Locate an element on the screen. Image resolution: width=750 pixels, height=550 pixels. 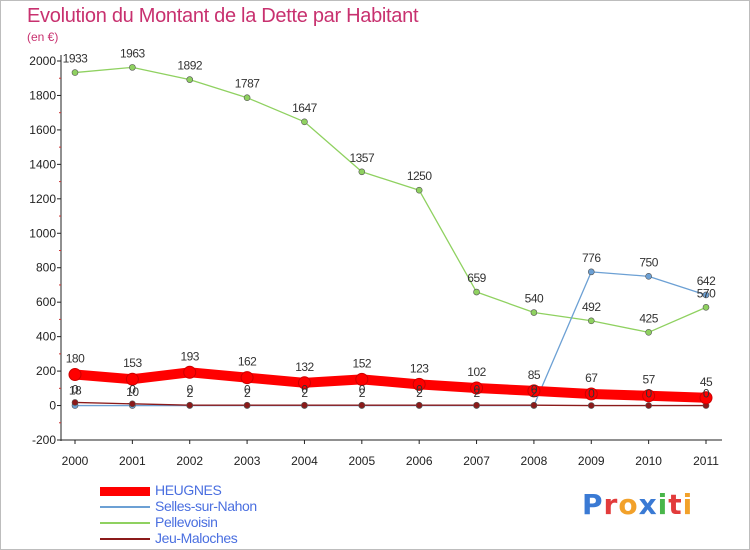
logo-letter: x is located at coordinates (648, 504).